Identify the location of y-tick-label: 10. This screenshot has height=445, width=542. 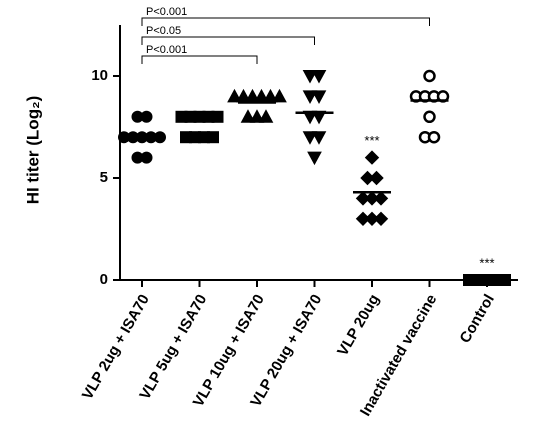
(99, 75).